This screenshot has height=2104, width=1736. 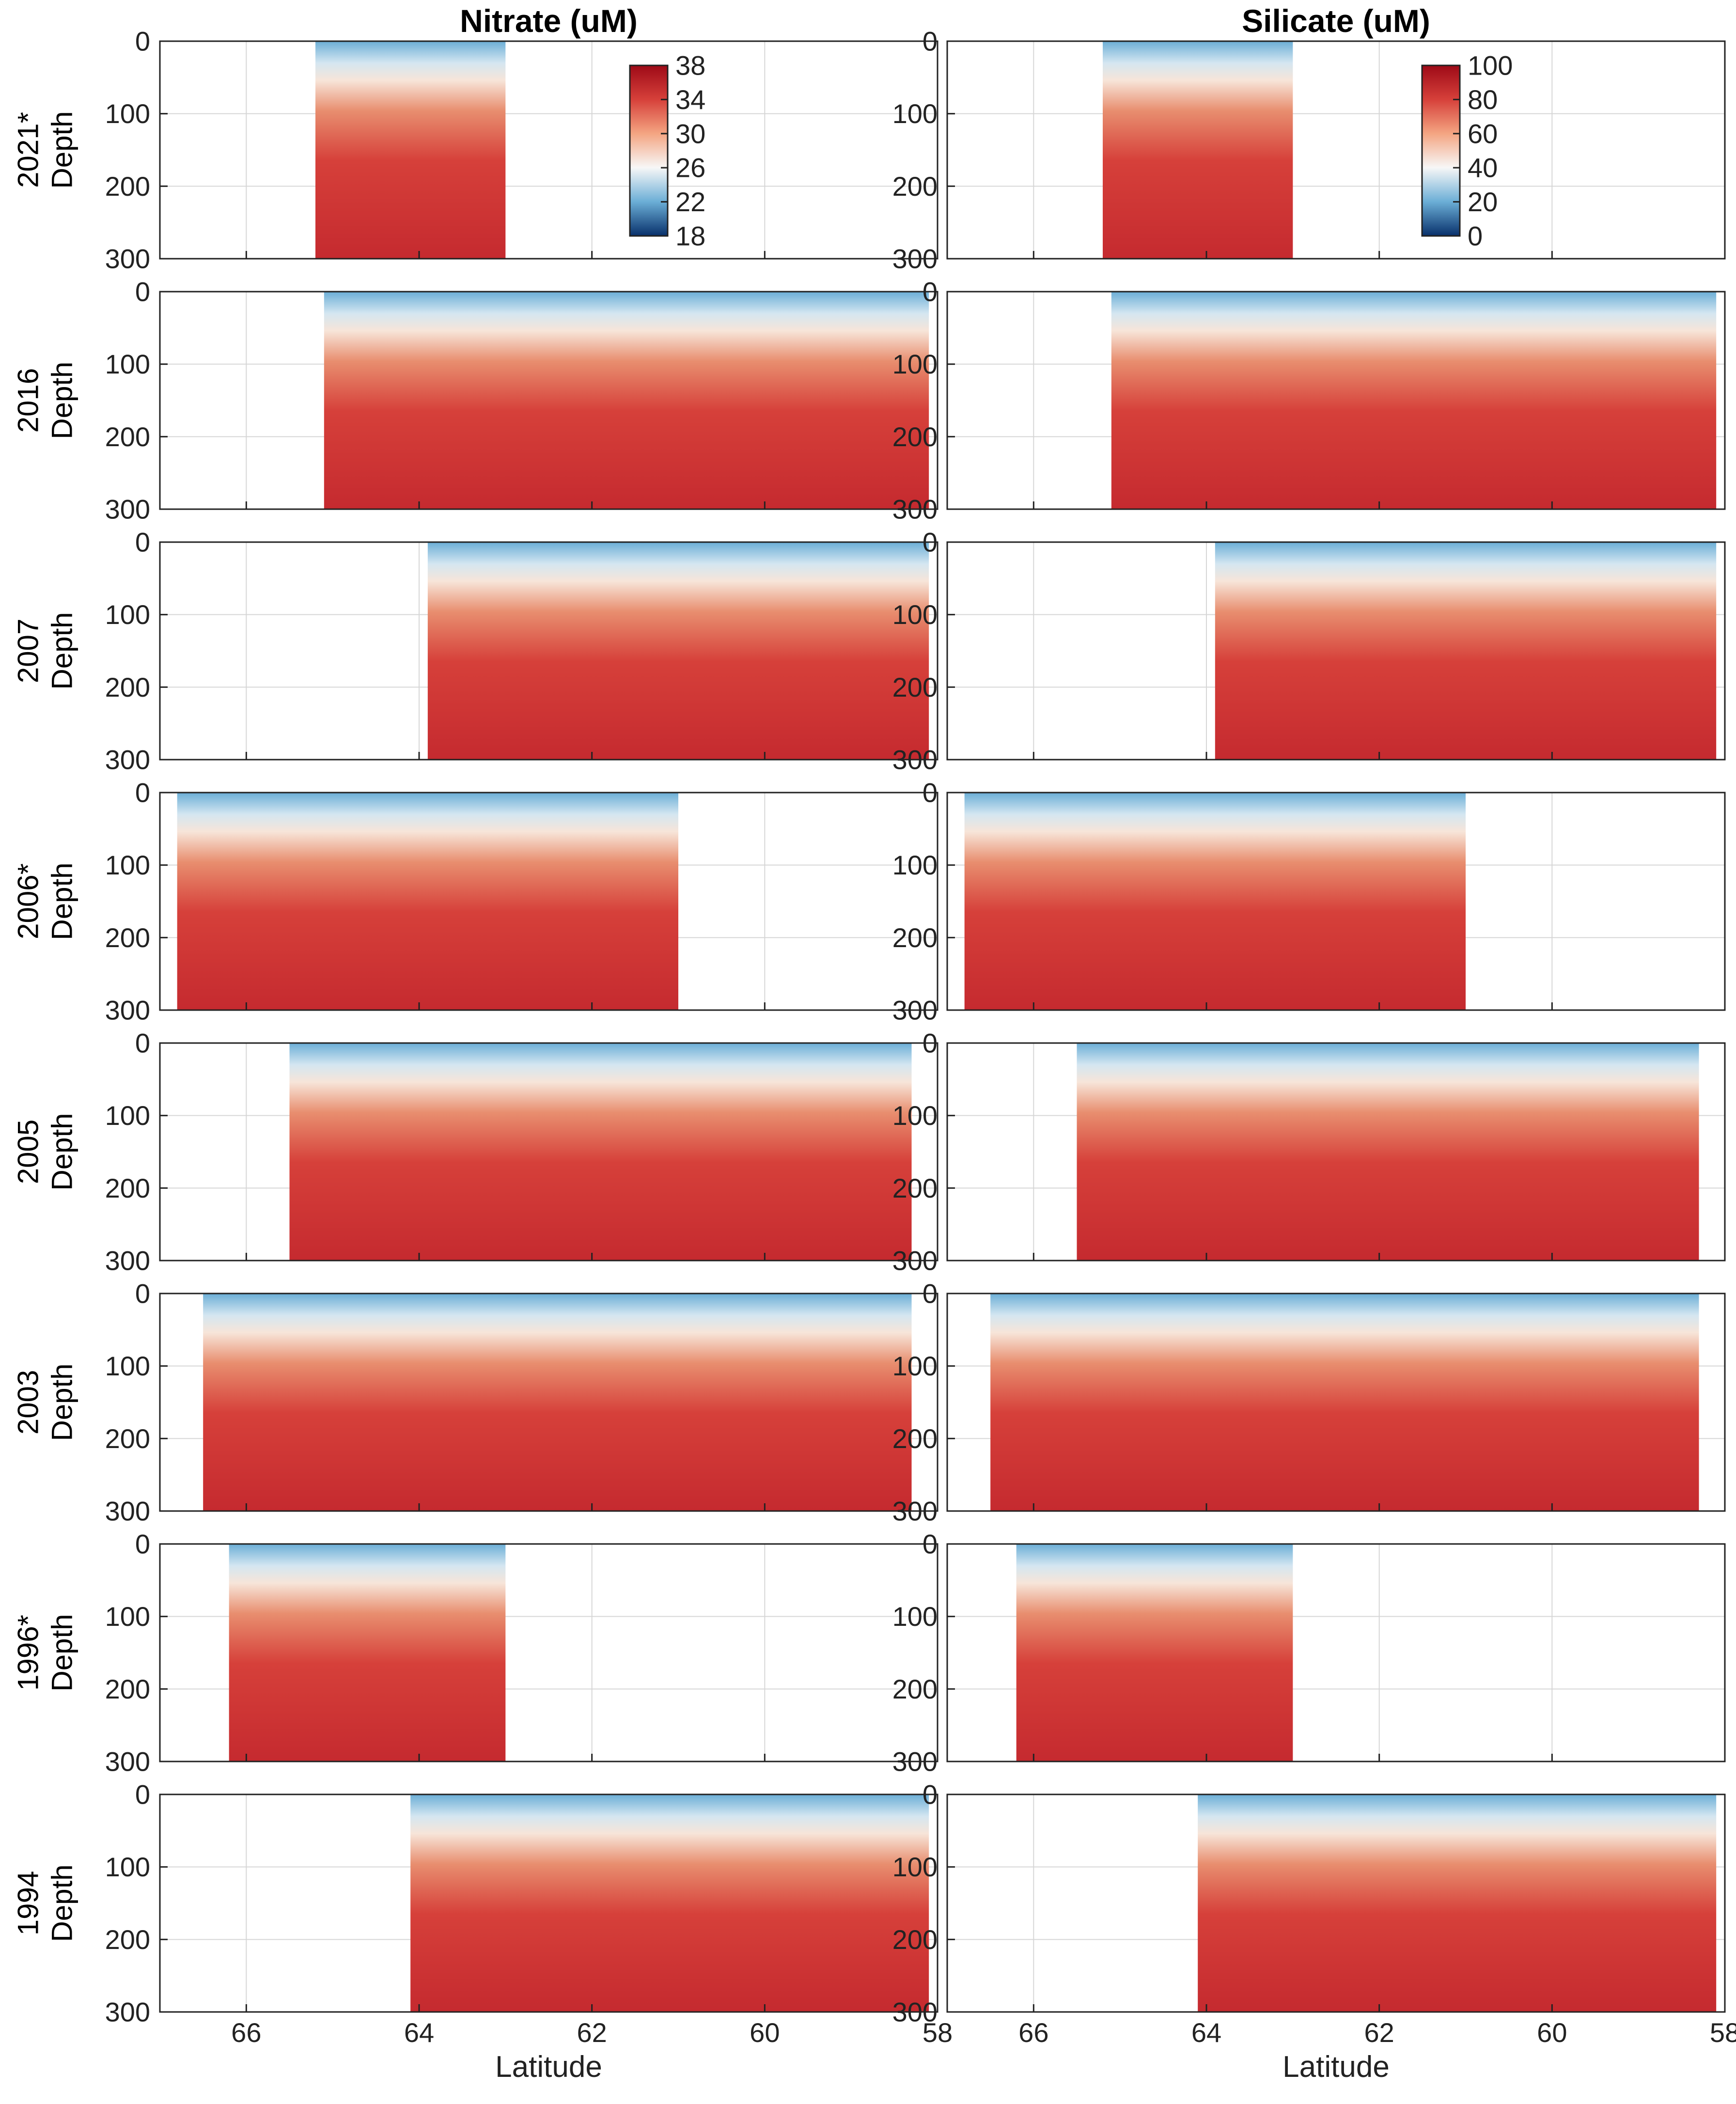 What do you see at coordinates (549, 21) in the screenshot?
I see `column-title: Nitrate (uM)` at bounding box center [549, 21].